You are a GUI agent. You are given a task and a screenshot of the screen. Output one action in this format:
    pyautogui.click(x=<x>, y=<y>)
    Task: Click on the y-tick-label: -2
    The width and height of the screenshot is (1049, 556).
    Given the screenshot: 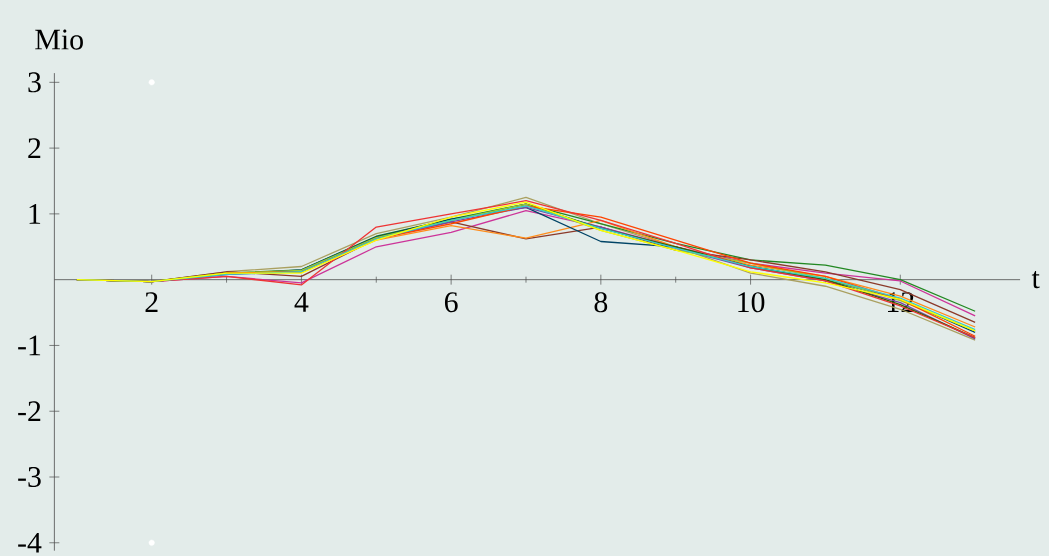 What is the action you would take?
    pyautogui.click(x=29, y=411)
    